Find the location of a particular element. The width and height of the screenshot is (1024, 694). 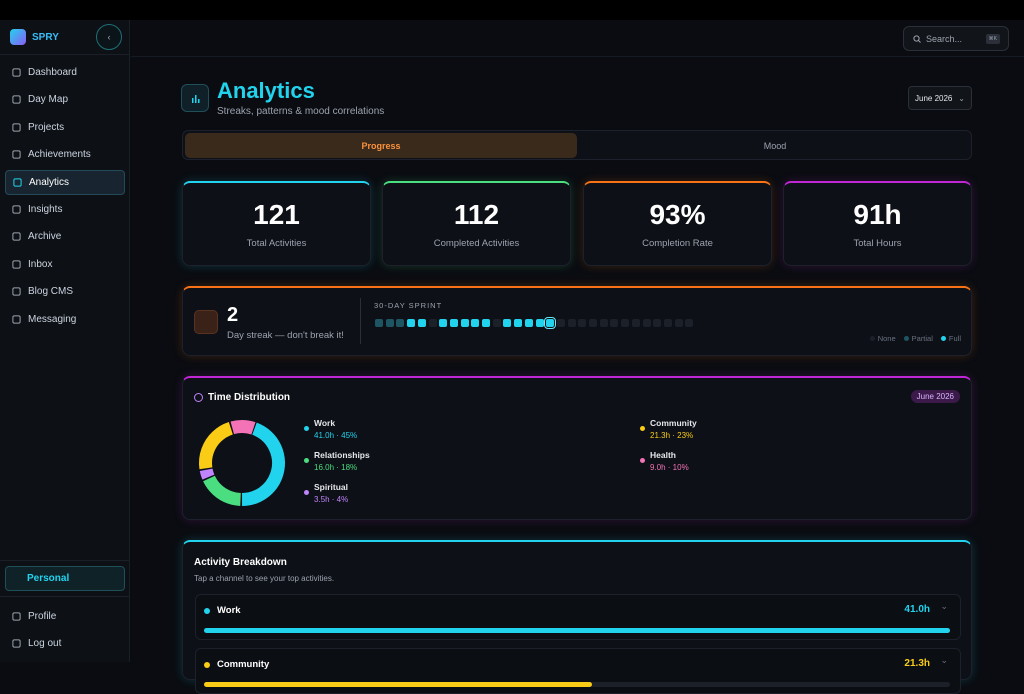

channel-row: Community 21.3h ⌄ is located at coordinates (578, 671).